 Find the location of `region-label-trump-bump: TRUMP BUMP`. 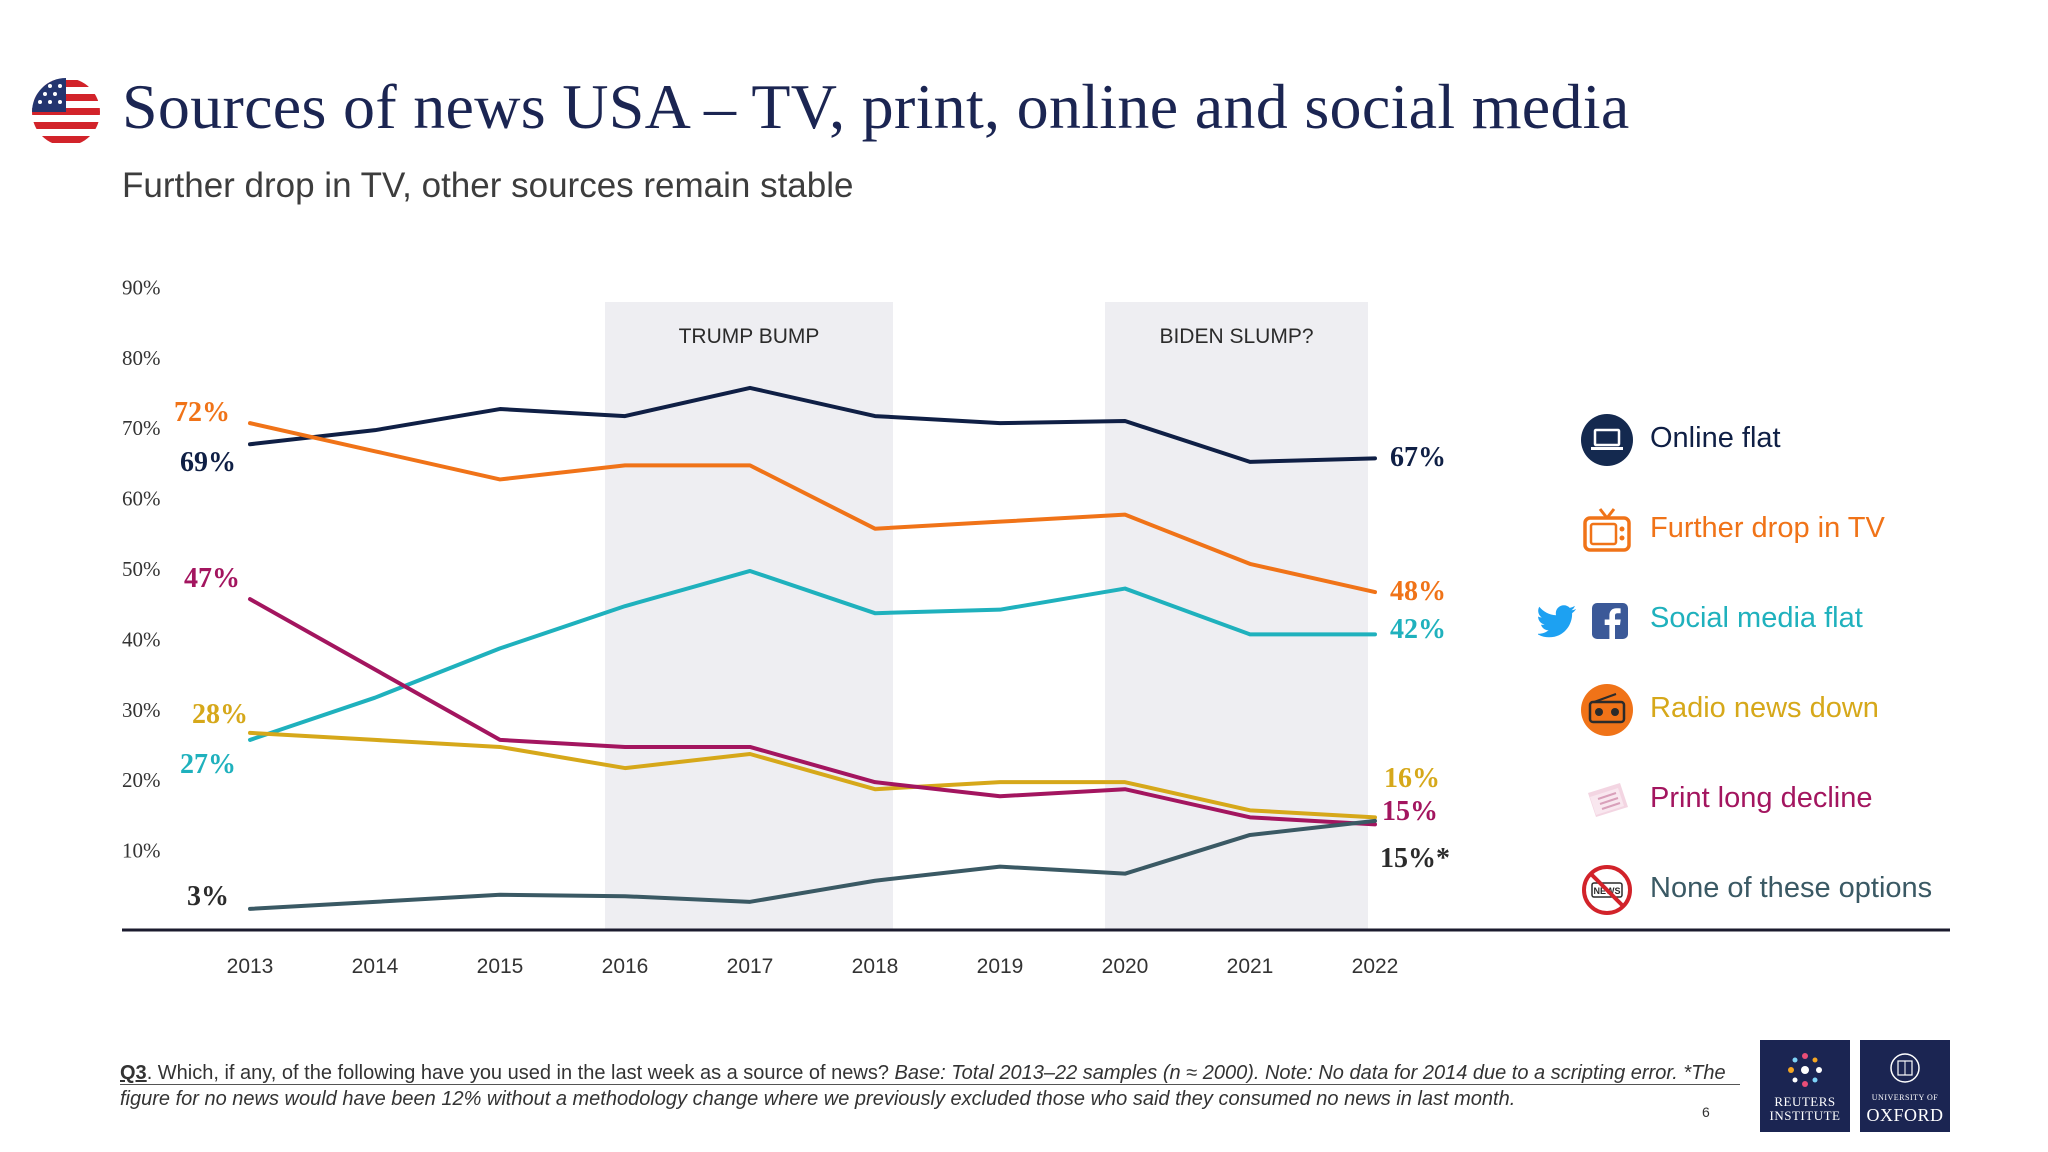

region-label-trump-bump: TRUMP BUMP is located at coordinates (749, 336).